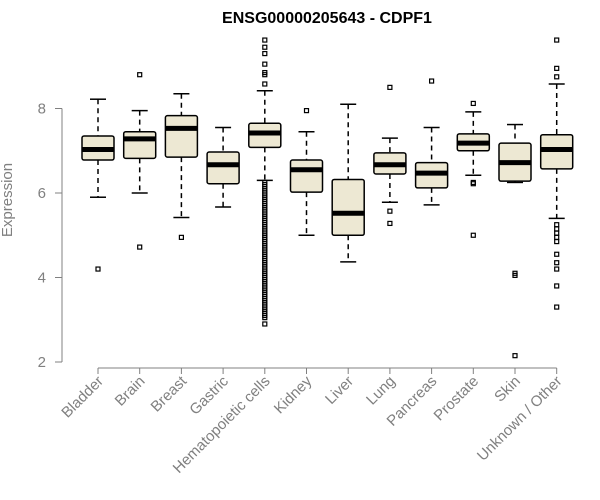 The image size is (600, 500). Describe the element at coordinates (42, 193) in the screenshot. I see `y-tick-label: 6` at that location.